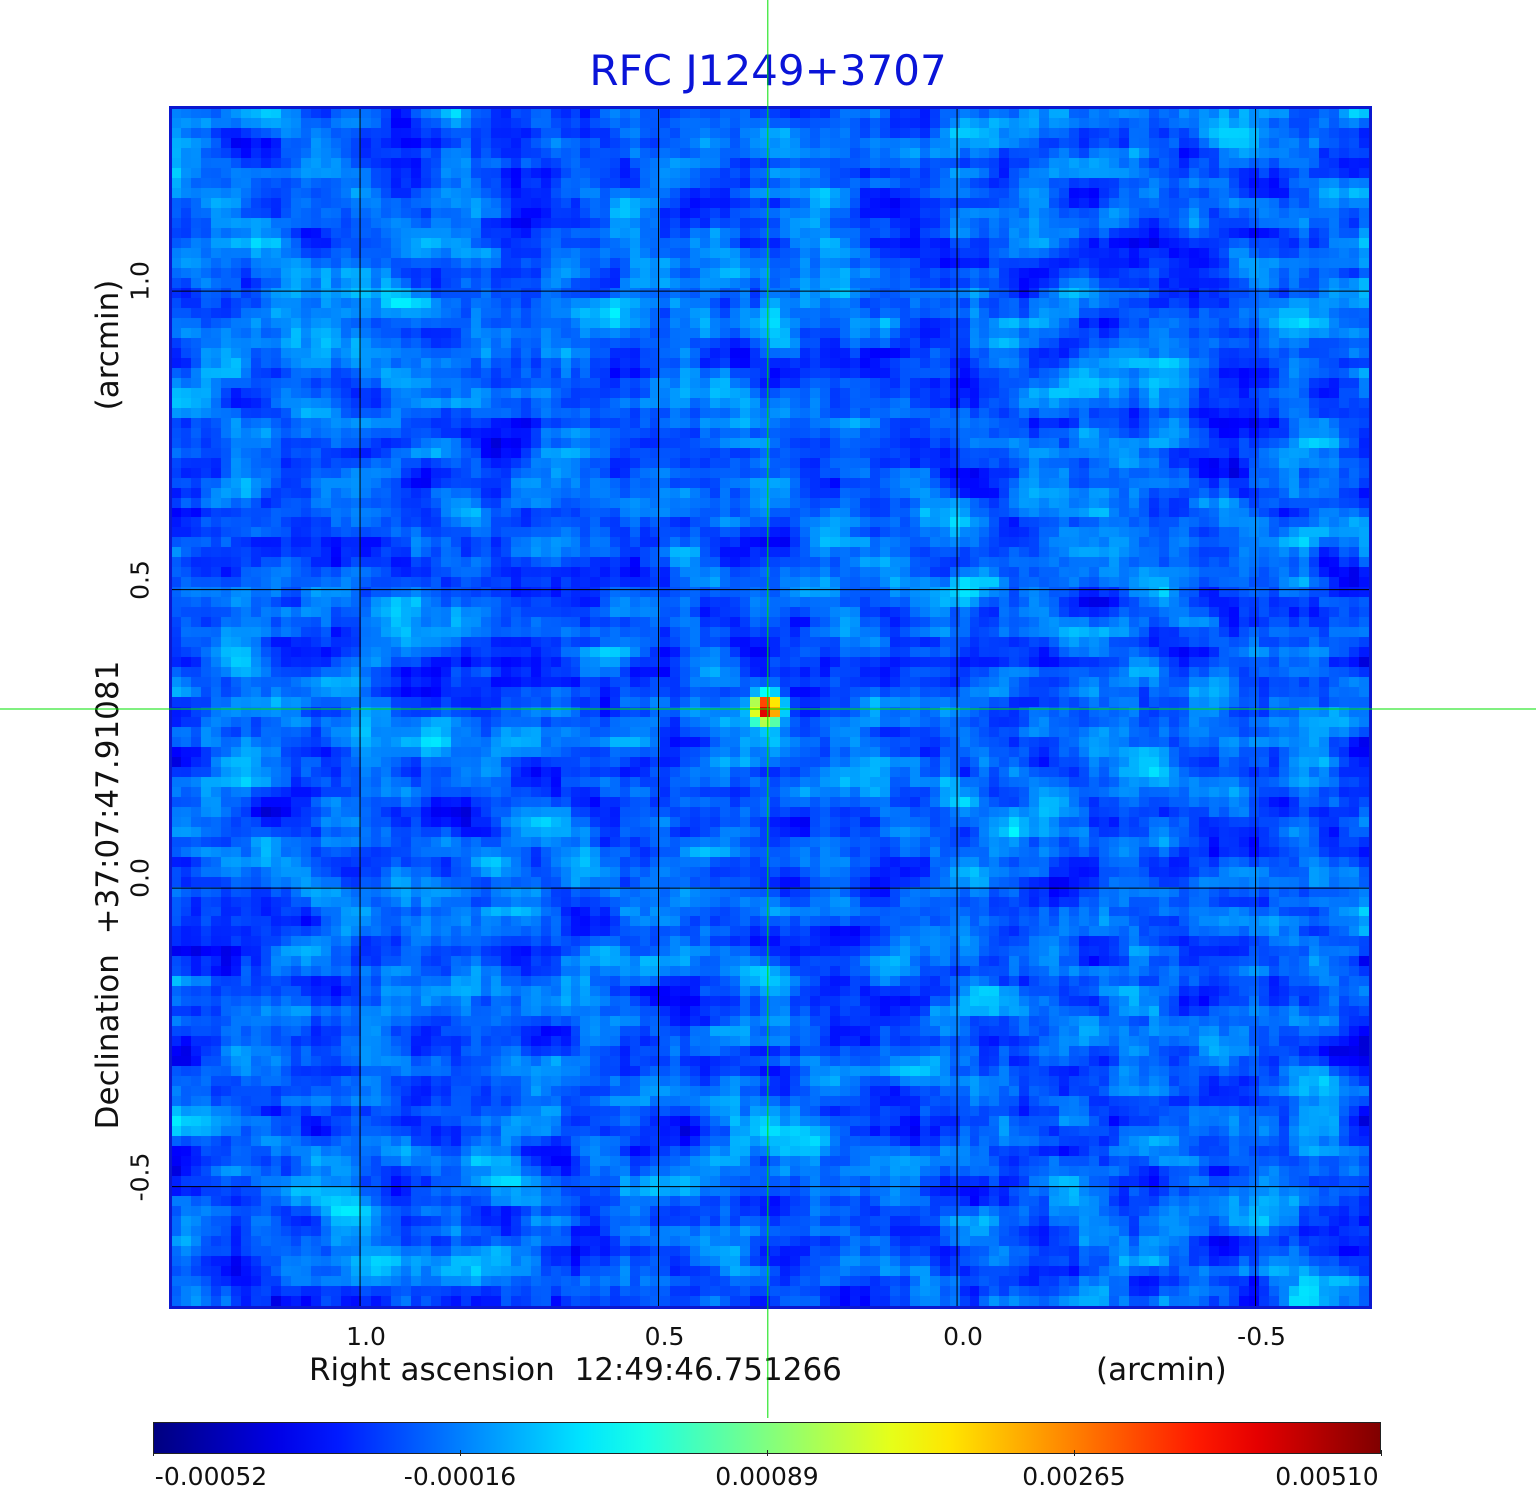 This screenshot has width=1536, height=1511. What do you see at coordinates (1074, 1476) in the screenshot?
I see `colorbar-tick-label: 0.00265` at bounding box center [1074, 1476].